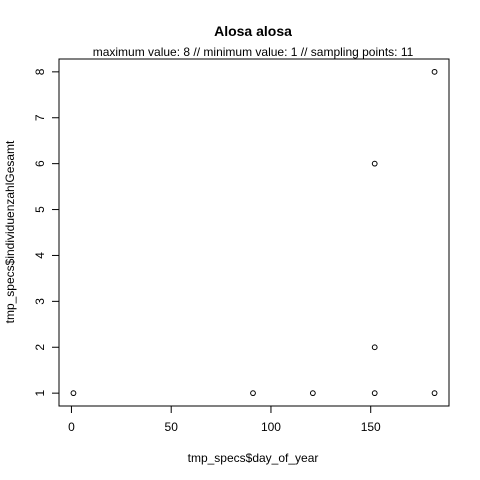  I want to click on x-tick-label: 150, so click(371, 427).